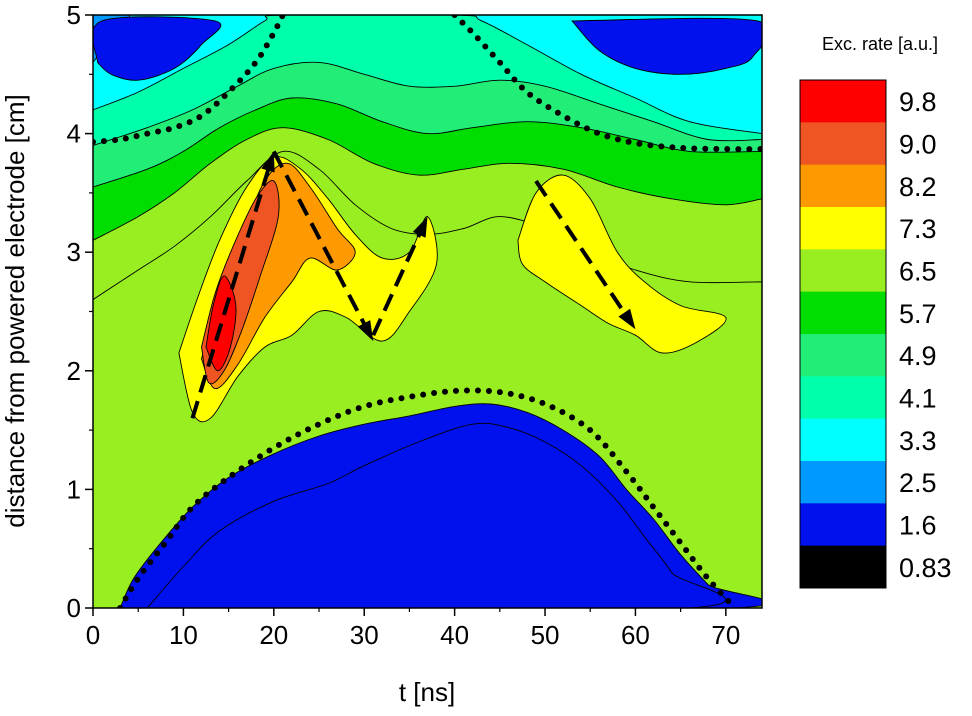 Image resolution: width=972 pixels, height=716 pixels. What do you see at coordinates (74, 134) in the screenshot?
I see `y-tick-label: 4` at bounding box center [74, 134].